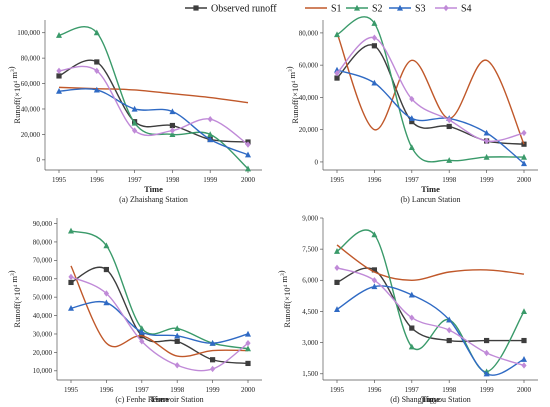 Image resolution: width=550 pixels, height=407 pixels. What do you see at coordinates (310, 374) in the screenshot?
I see `y-tick-label: 1,500` at bounding box center [310, 374].